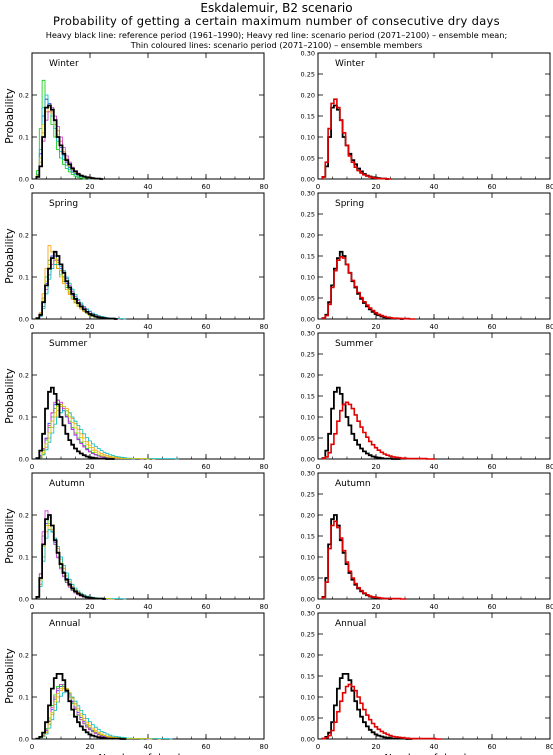  I want to click on chart-title: Eskdalemuir, B2 scenario, so click(276, 8).